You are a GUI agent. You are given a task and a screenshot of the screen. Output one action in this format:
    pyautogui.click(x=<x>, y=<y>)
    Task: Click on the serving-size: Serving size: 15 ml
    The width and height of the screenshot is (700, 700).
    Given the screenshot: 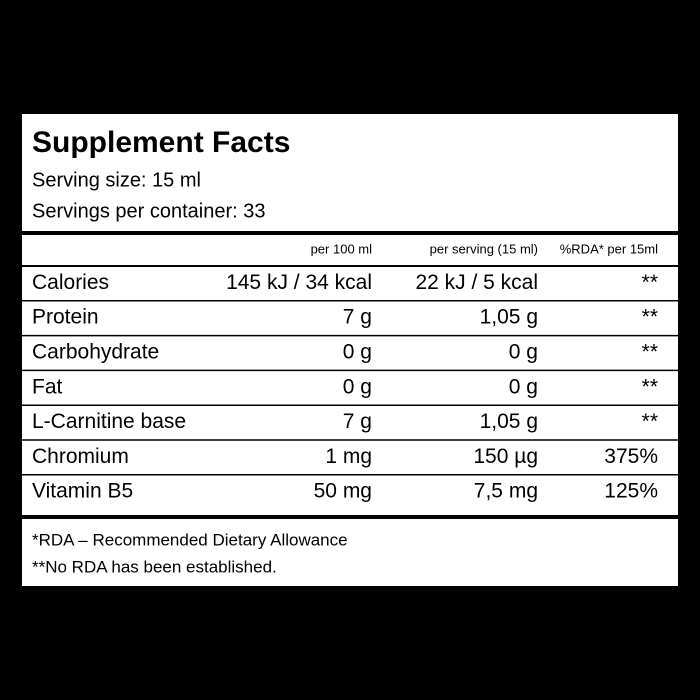 What is the action you would take?
    pyautogui.click(x=116, y=180)
    